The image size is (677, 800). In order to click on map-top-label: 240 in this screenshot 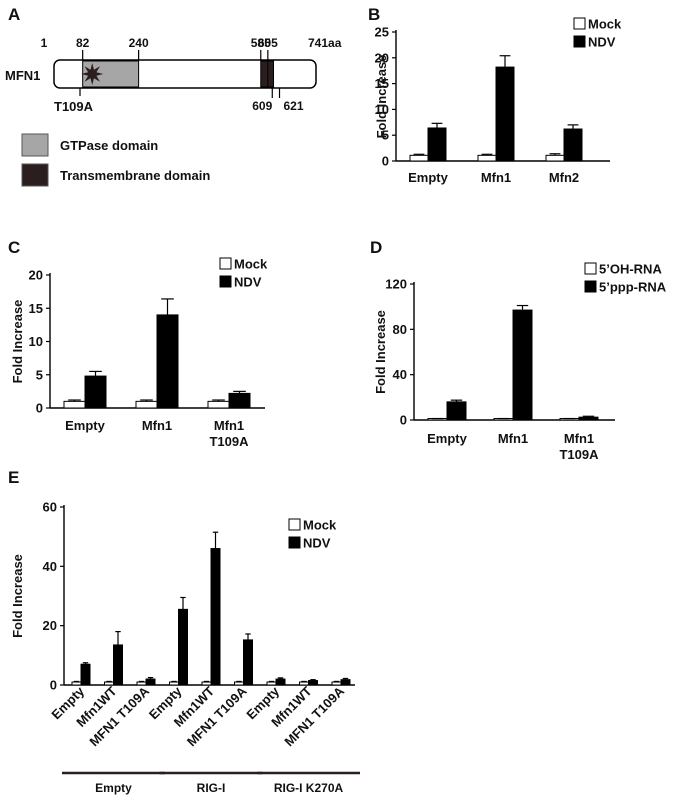, I will do `click(139, 43)`.